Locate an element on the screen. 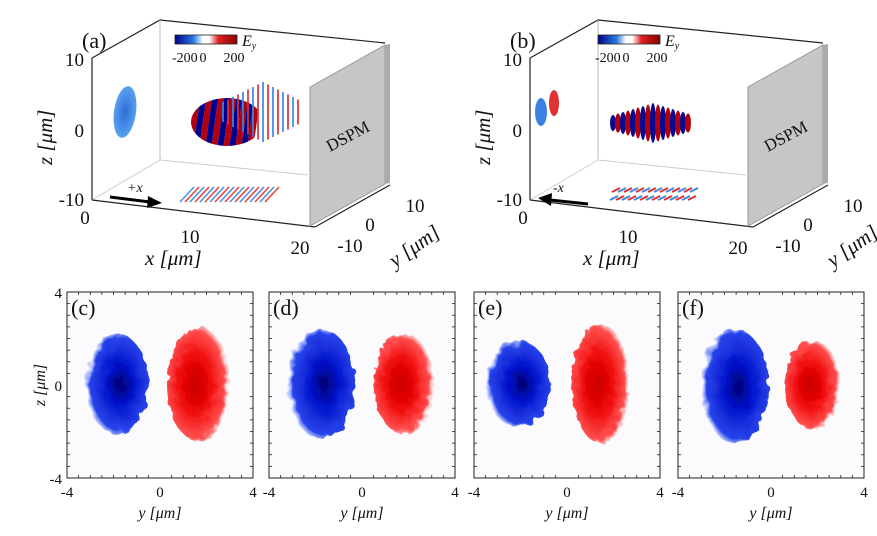  y-axis-label: z [μm] is located at coordinates (40, 385).